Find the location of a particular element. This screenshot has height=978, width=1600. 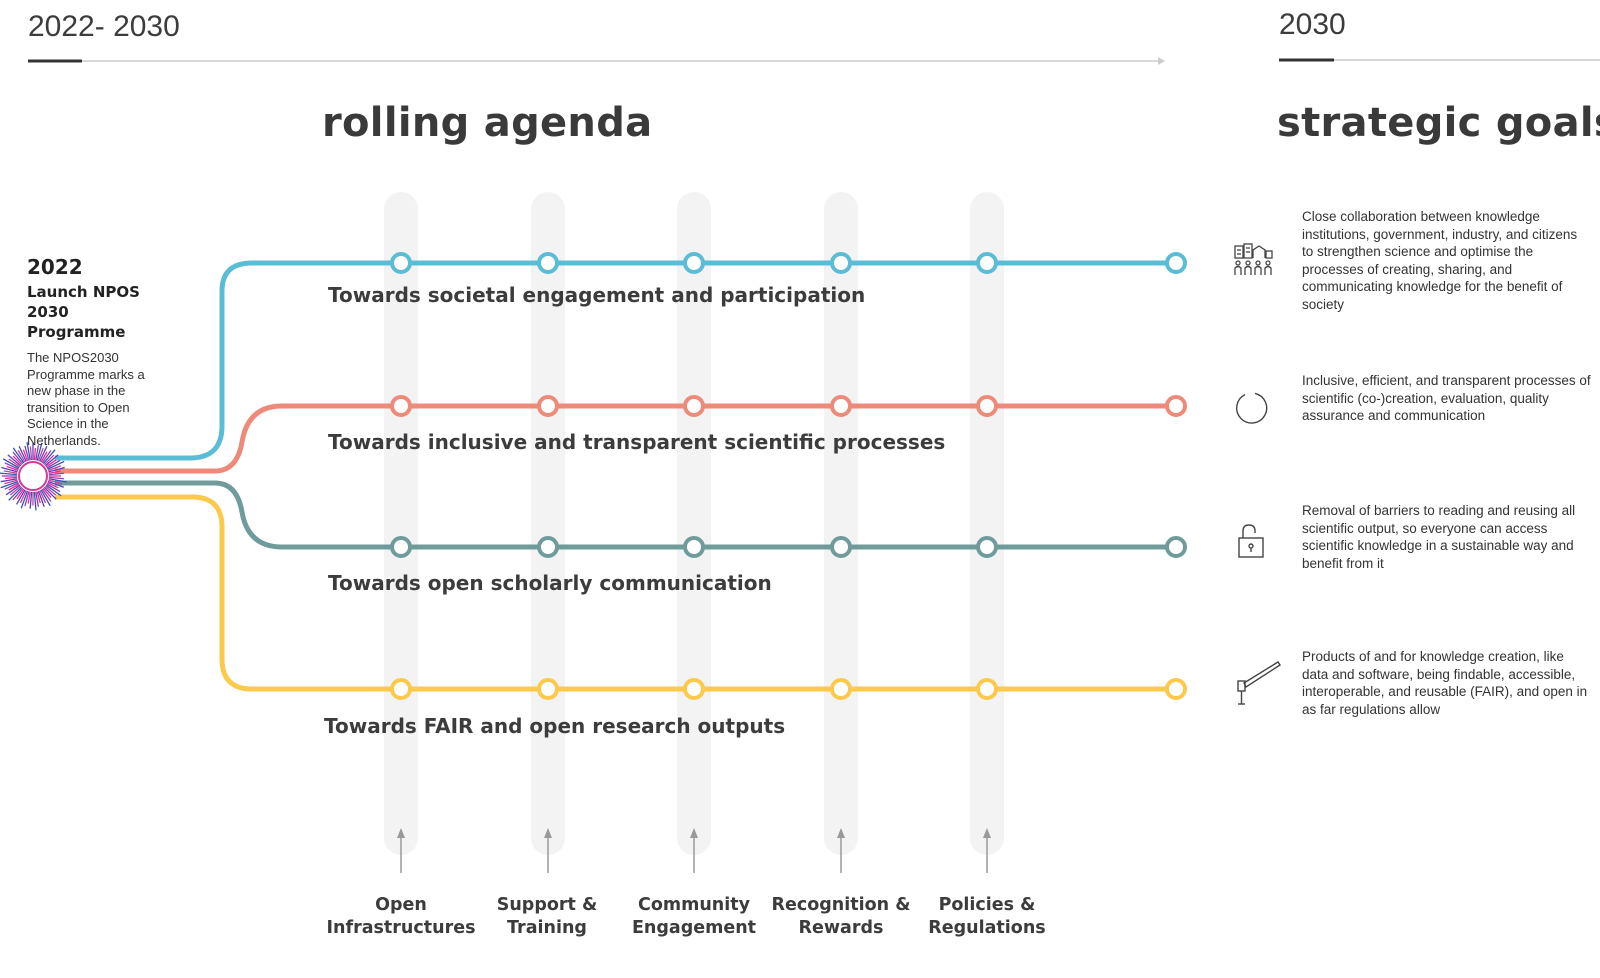

rolling-agenda-title: rolling agenda is located at coordinates (487, 123).